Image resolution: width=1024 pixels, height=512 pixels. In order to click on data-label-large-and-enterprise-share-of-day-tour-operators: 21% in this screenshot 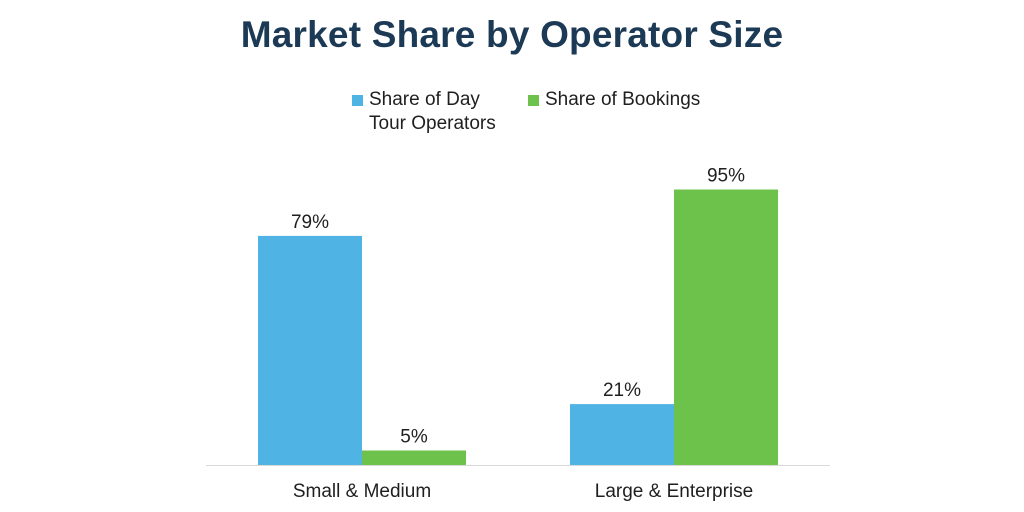, I will do `click(622, 390)`.